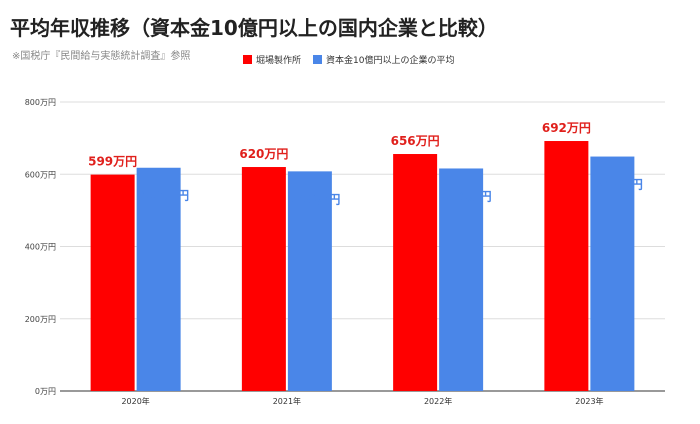 This screenshot has width=700, height=424. What do you see at coordinates (618, 185) in the screenshot?
I see `data-label-series2: 649万円` at bounding box center [618, 185].